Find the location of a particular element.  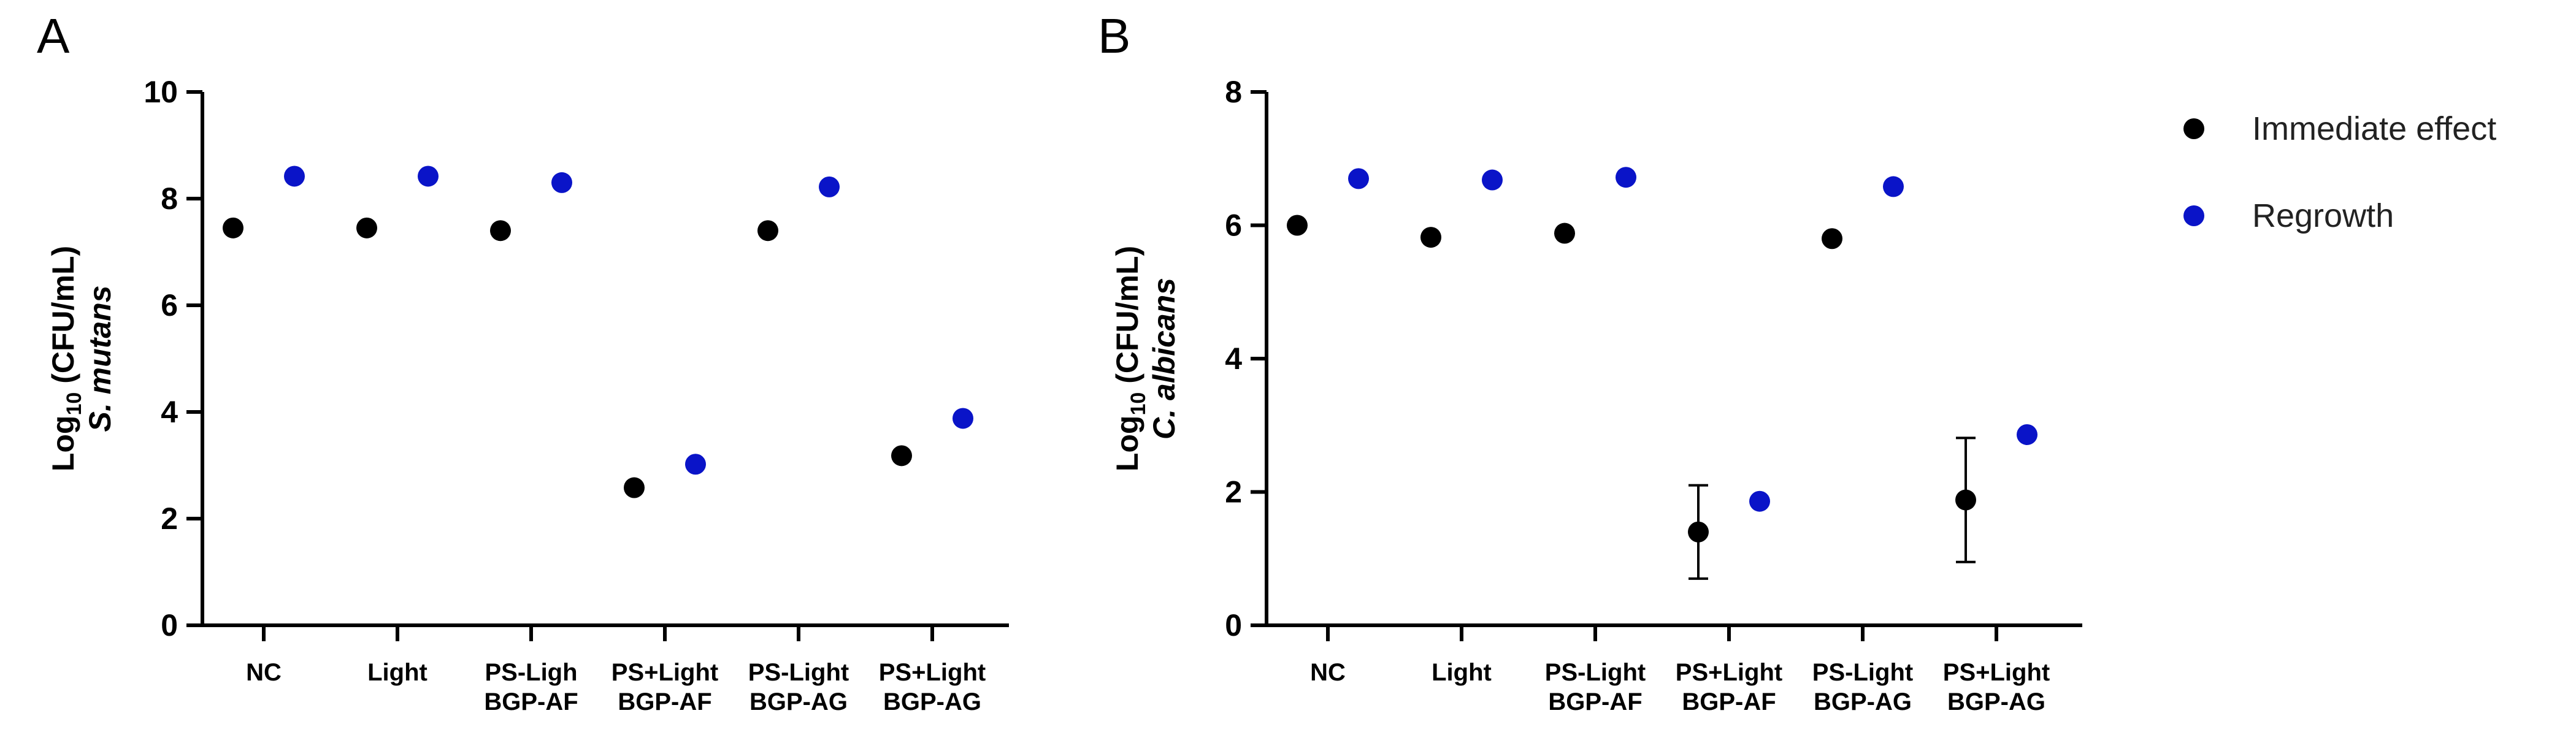

a-y-axis-label-units: (CFU/mL) is located at coordinates (63, 319).